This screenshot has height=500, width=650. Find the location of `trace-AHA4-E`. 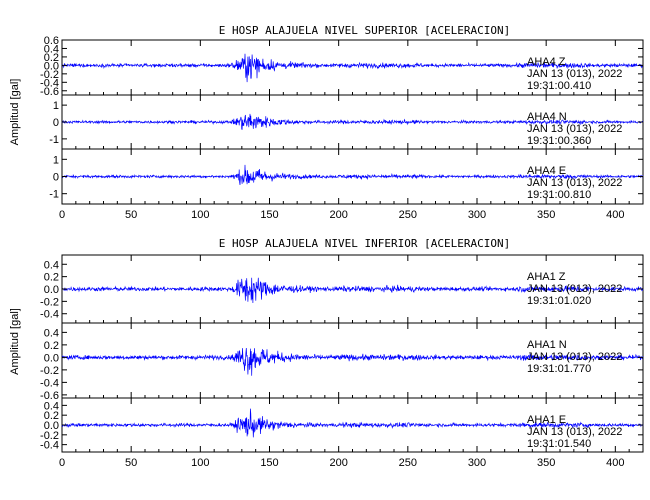

trace-AHA4-E is located at coordinates (353, 175).